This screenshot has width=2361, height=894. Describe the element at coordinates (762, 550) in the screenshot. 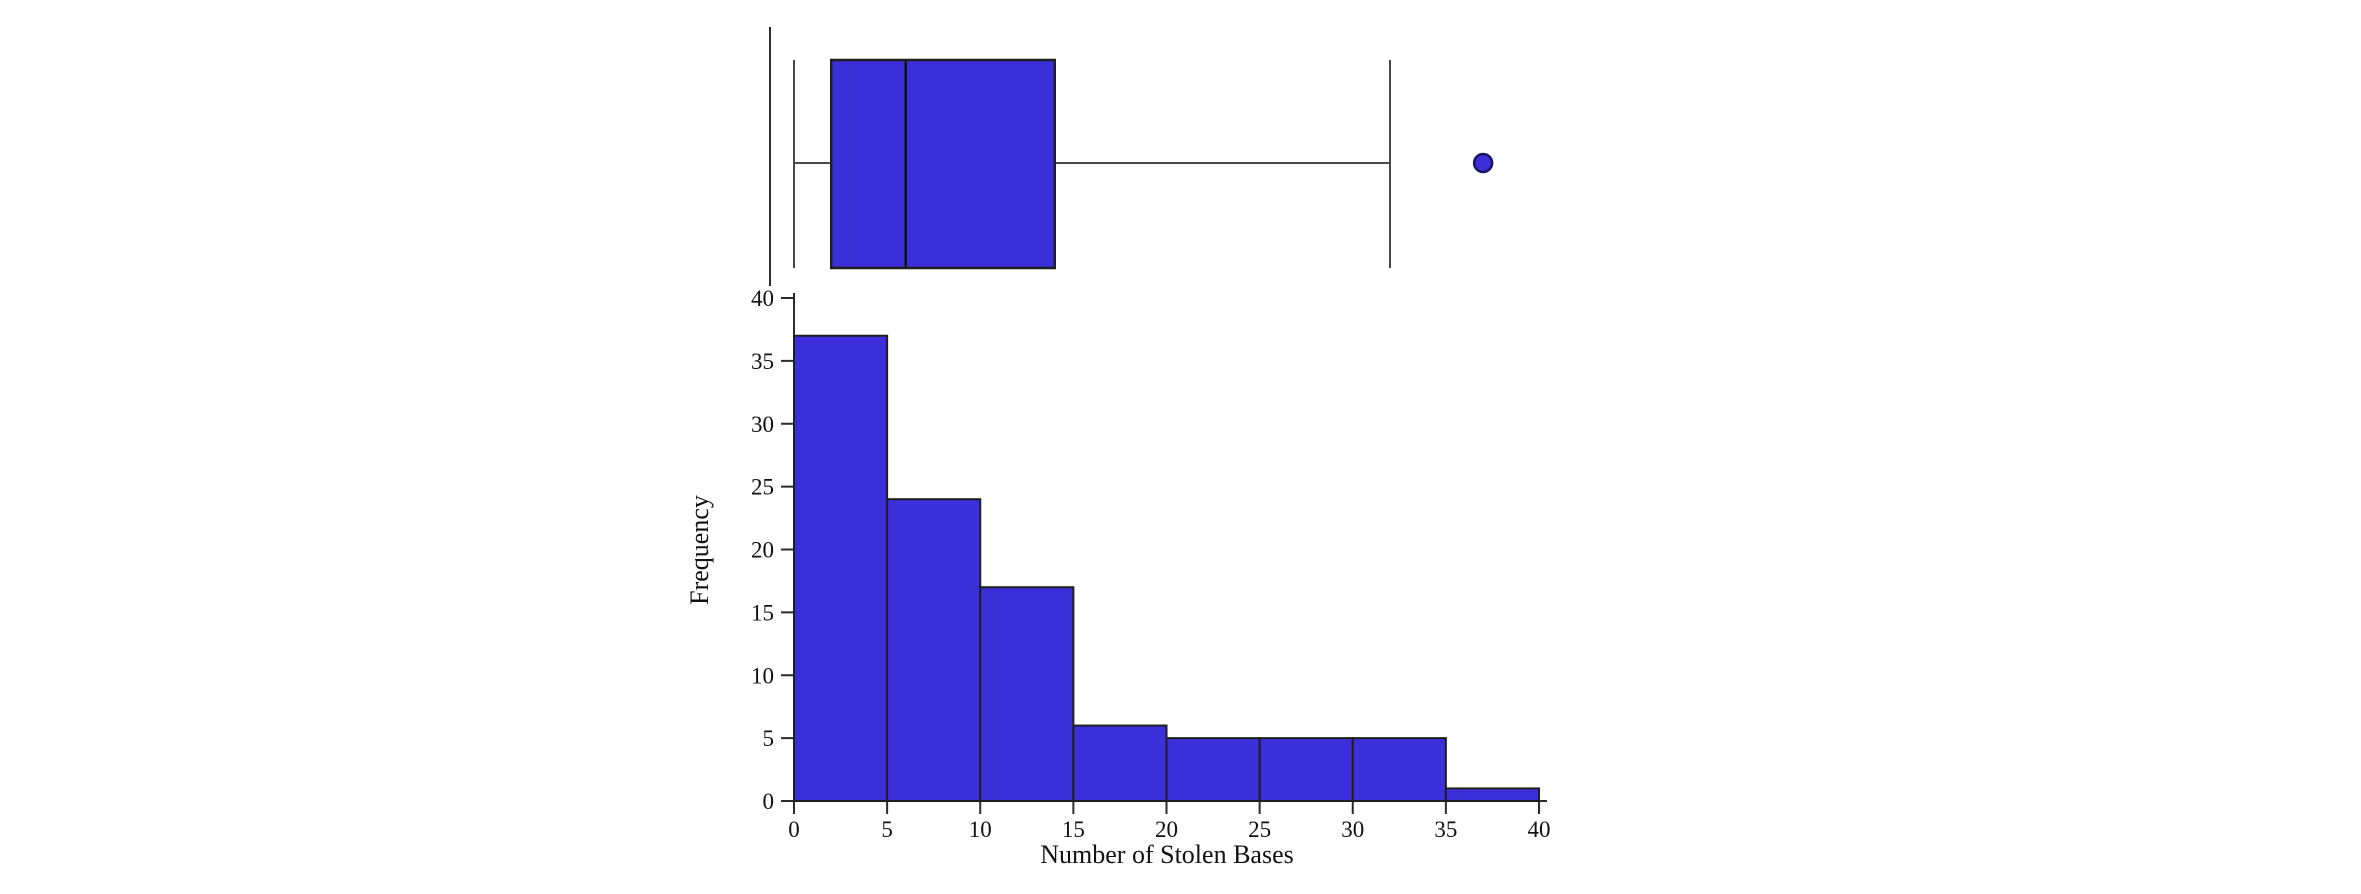

I see `y-tick-label: 20` at that location.